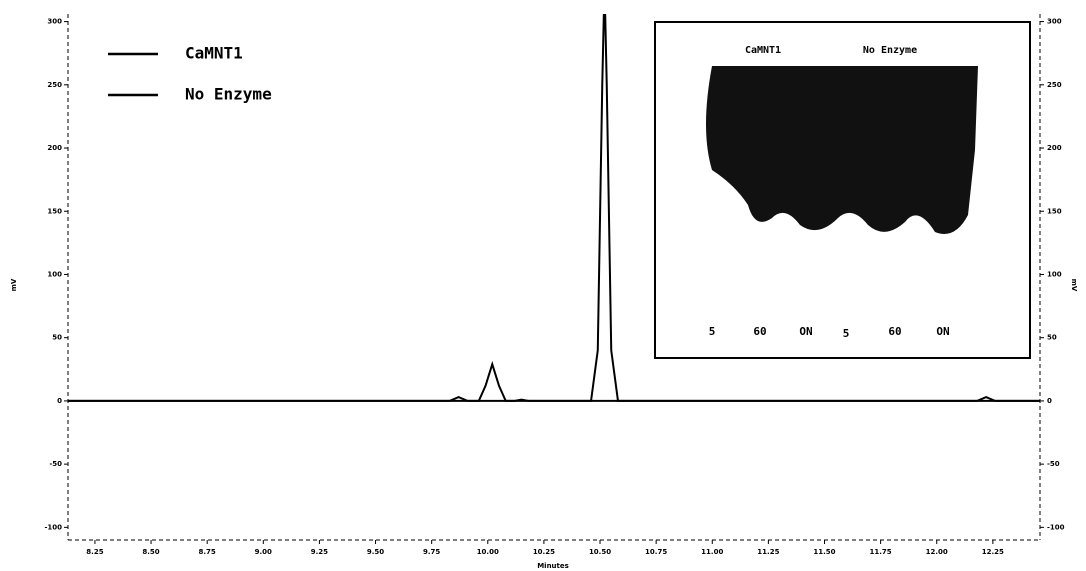 The image size is (1086, 571). What do you see at coordinates (263, 552) in the screenshot?
I see `x-tick-label: 9.00` at bounding box center [263, 552].